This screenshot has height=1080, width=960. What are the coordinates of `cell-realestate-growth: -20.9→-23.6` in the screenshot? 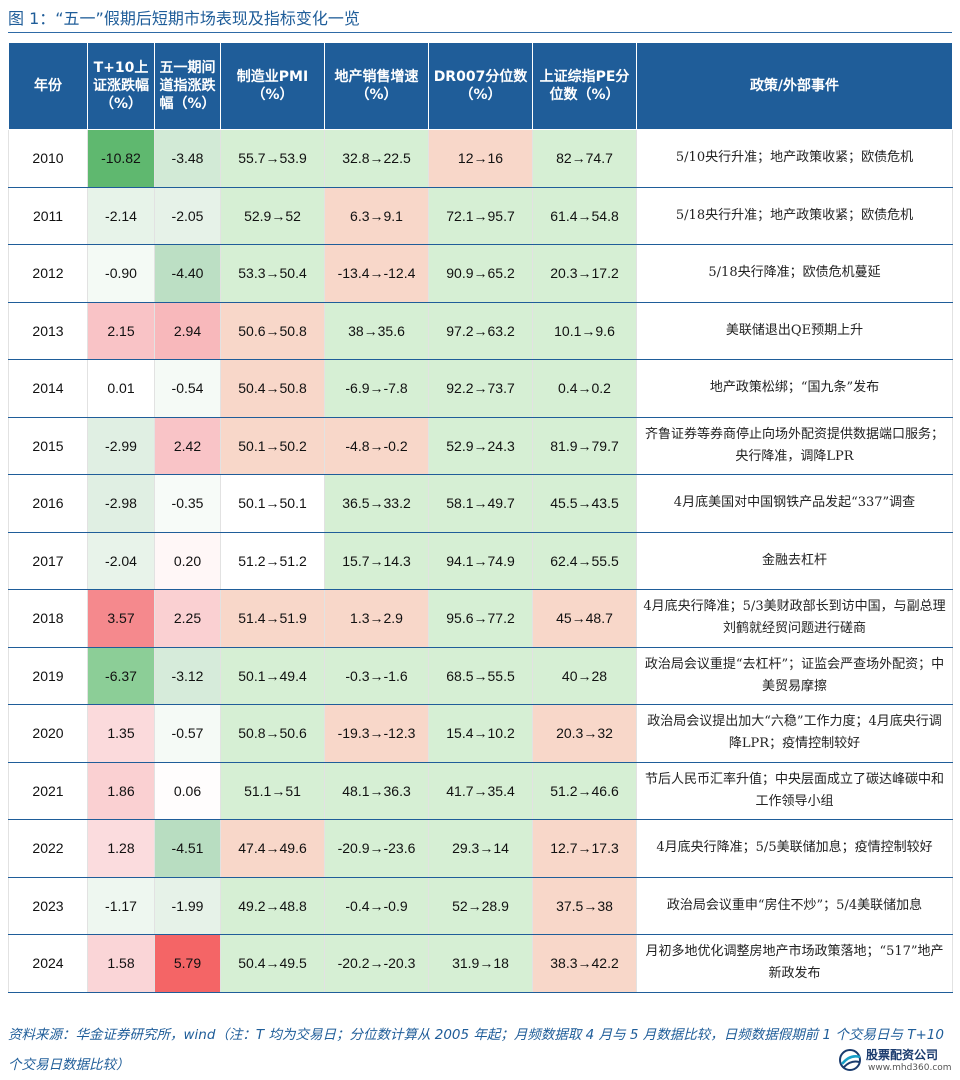 It's located at (376, 848).